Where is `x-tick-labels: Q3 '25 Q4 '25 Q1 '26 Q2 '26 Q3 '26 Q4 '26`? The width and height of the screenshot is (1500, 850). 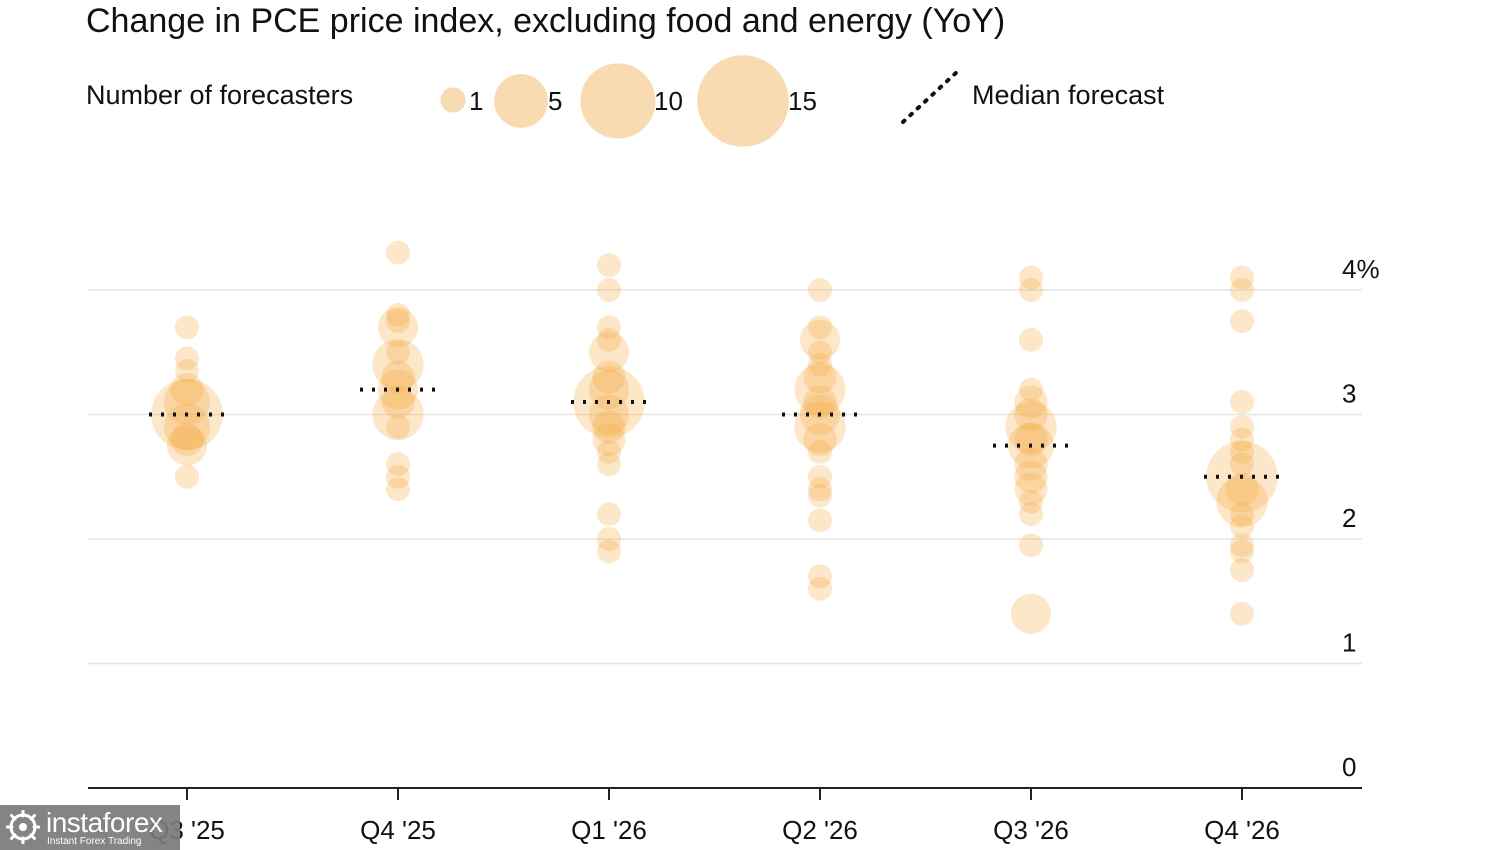
x-tick-labels: Q3 '25 Q4 '25 Q1 '26 Q2 '26 Q3 '26 Q4 '26 is located at coordinates (714, 830).